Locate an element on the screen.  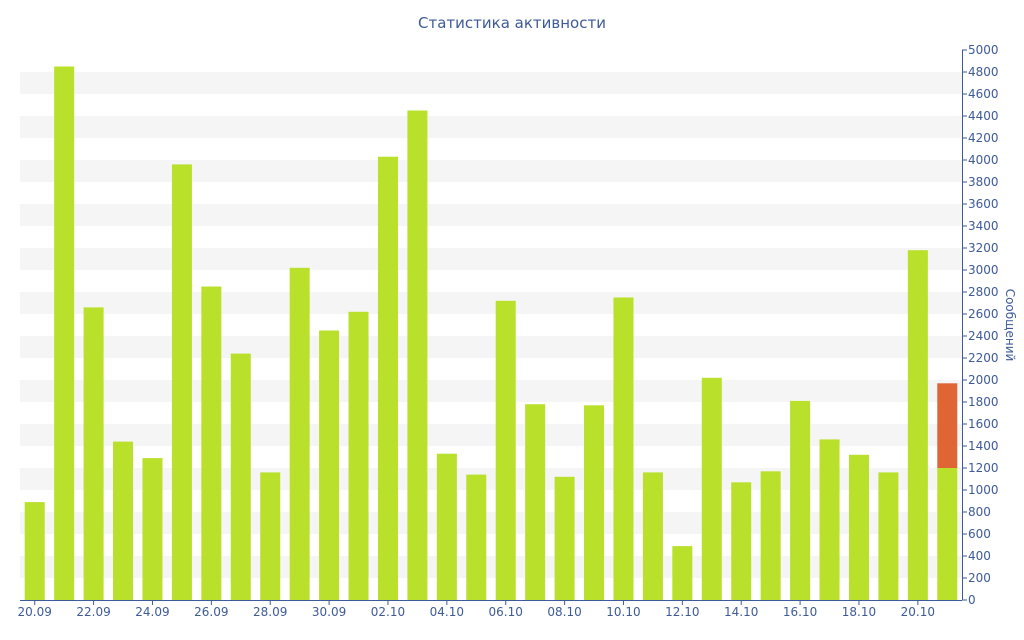
y-tick-label: 3600 is located at coordinates (983, 204).